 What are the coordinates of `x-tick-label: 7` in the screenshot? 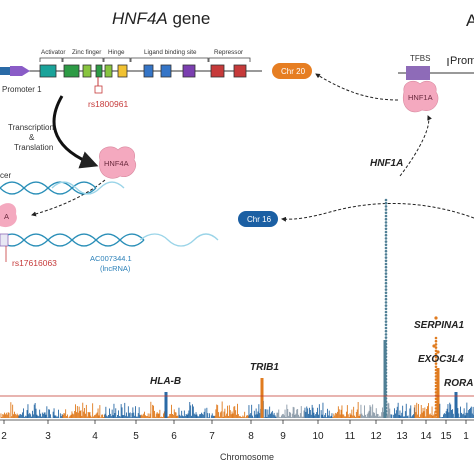 It's located at (212, 436).